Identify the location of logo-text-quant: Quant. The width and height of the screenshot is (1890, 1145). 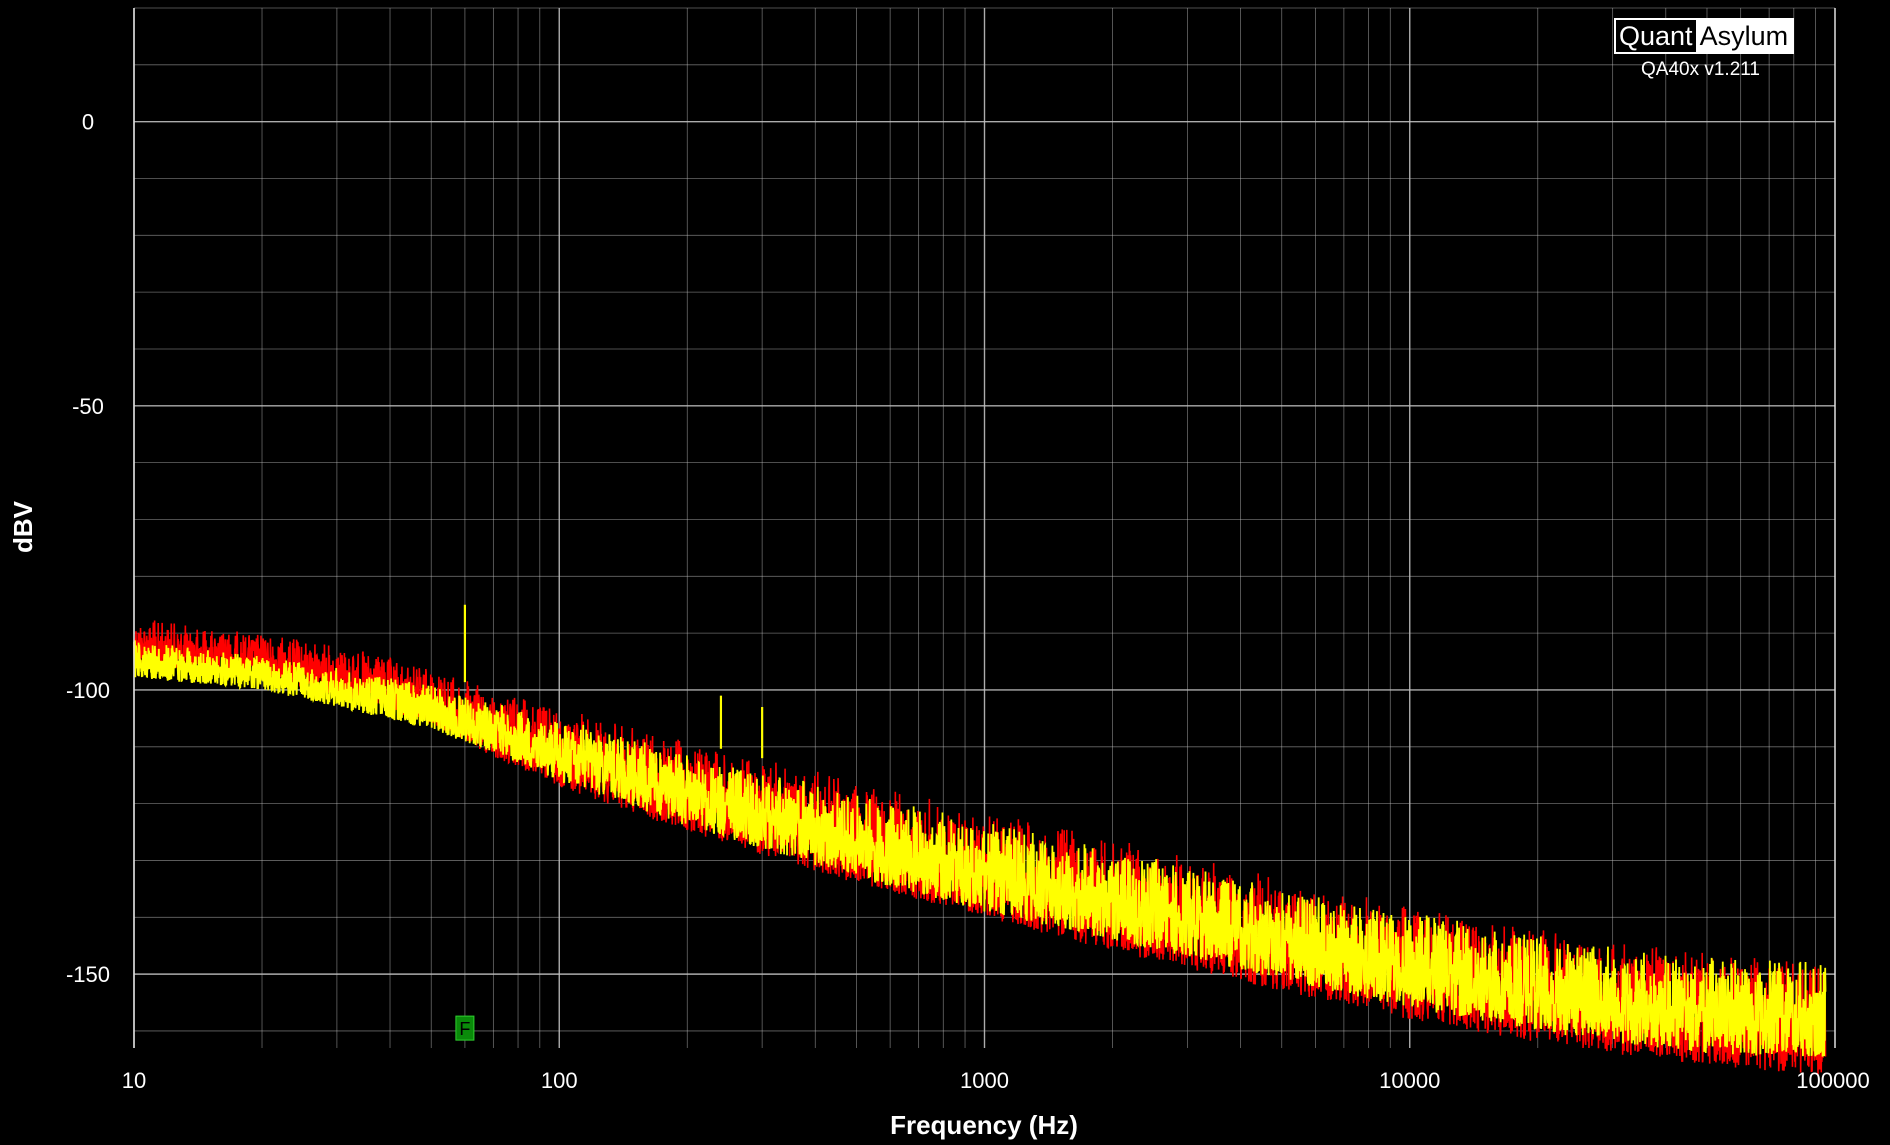
(1656, 36).